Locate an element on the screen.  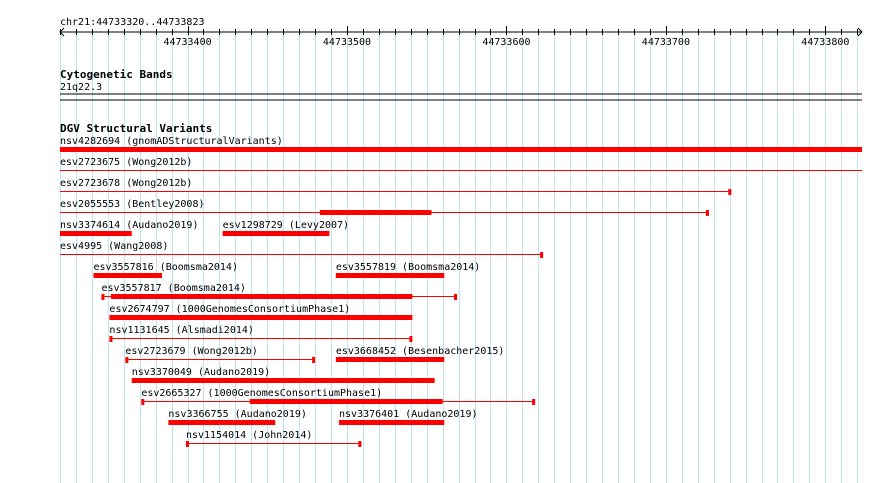
dgv-feature-label: nsv4282694 (gnomADStructuralVariants) is located at coordinates (171, 141).